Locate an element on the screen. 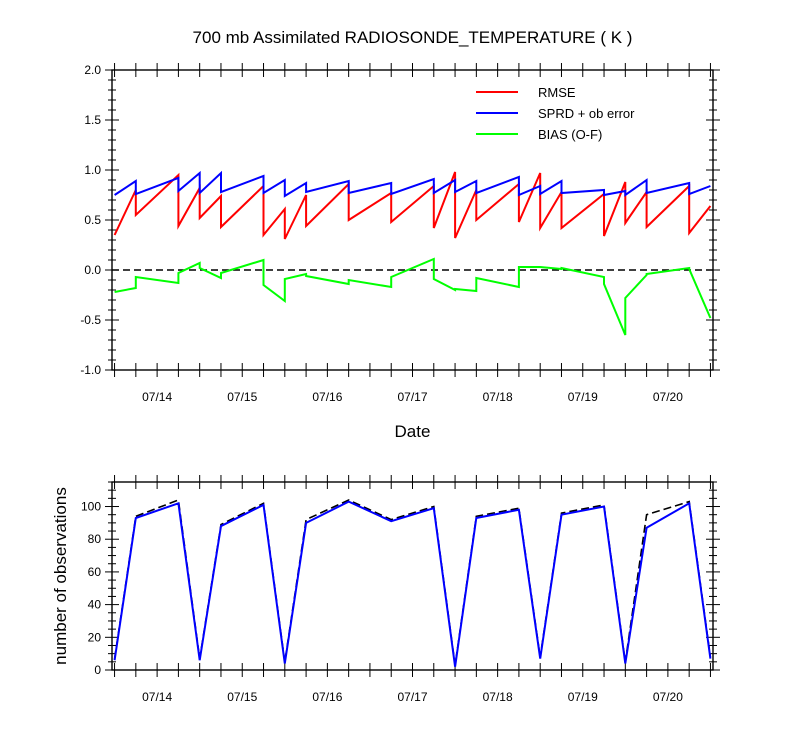  y-tick-label: -1.0 is located at coordinates (90, 370).